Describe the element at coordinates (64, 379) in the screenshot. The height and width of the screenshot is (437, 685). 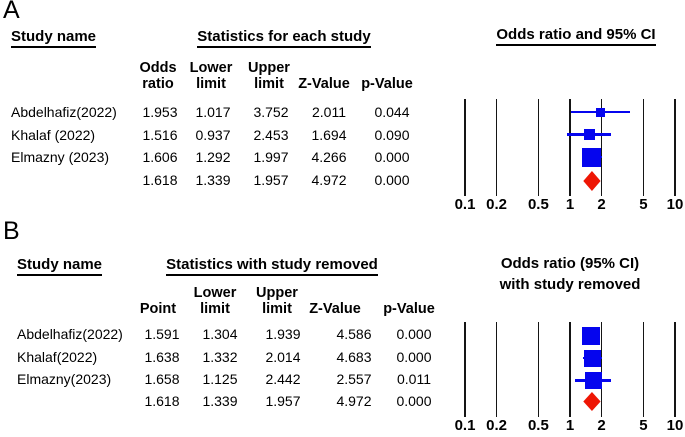
I see `study-name: Elmazny(2023)` at that location.